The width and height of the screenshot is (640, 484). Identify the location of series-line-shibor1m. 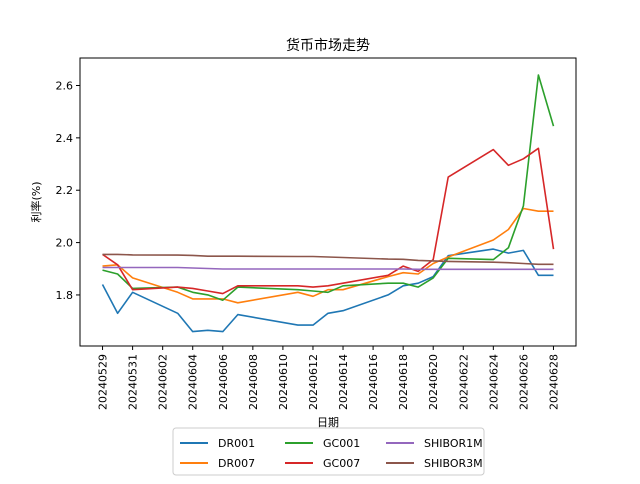
(328, 268).